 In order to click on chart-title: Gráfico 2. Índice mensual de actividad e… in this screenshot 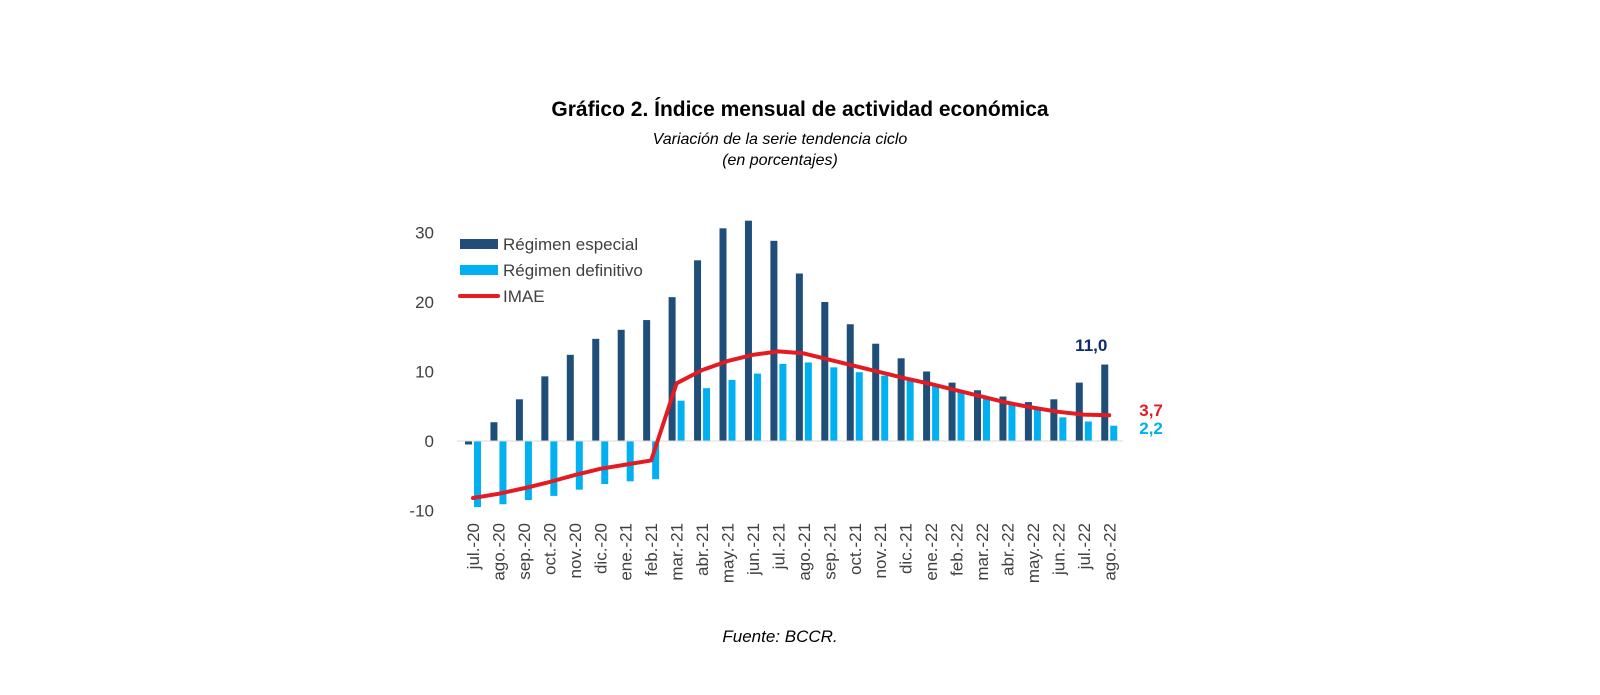, I will do `click(800, 109)`.